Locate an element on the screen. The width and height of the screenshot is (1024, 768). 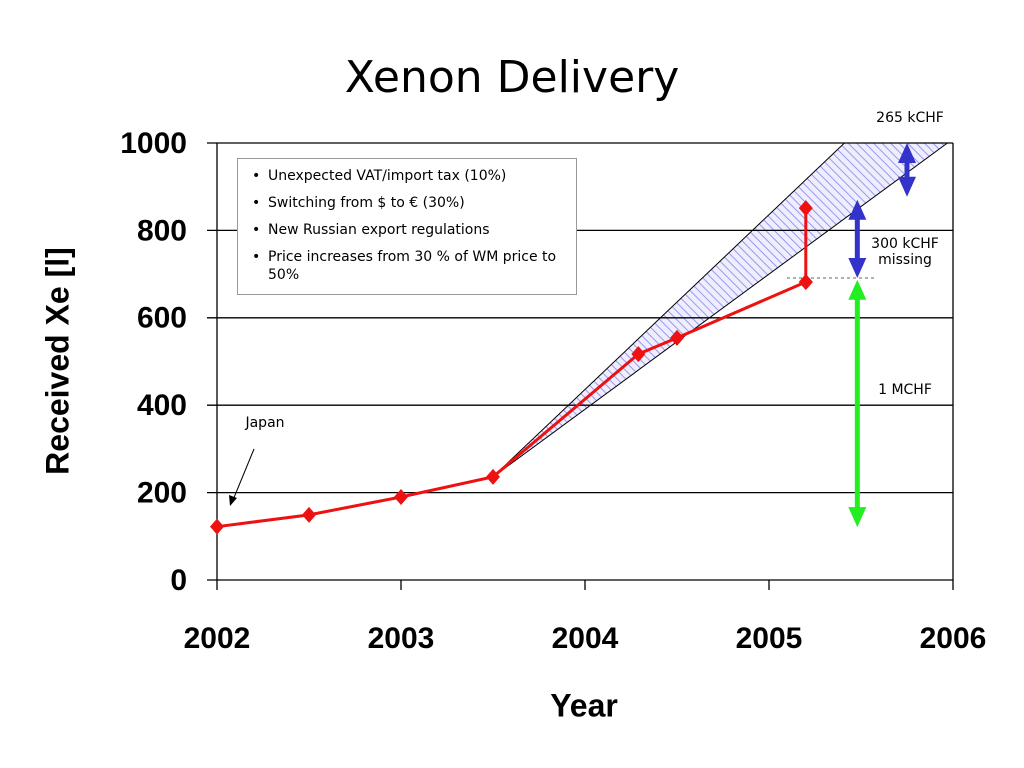
chart-title: Xenon Delivery is located at coordinates (512, 77).